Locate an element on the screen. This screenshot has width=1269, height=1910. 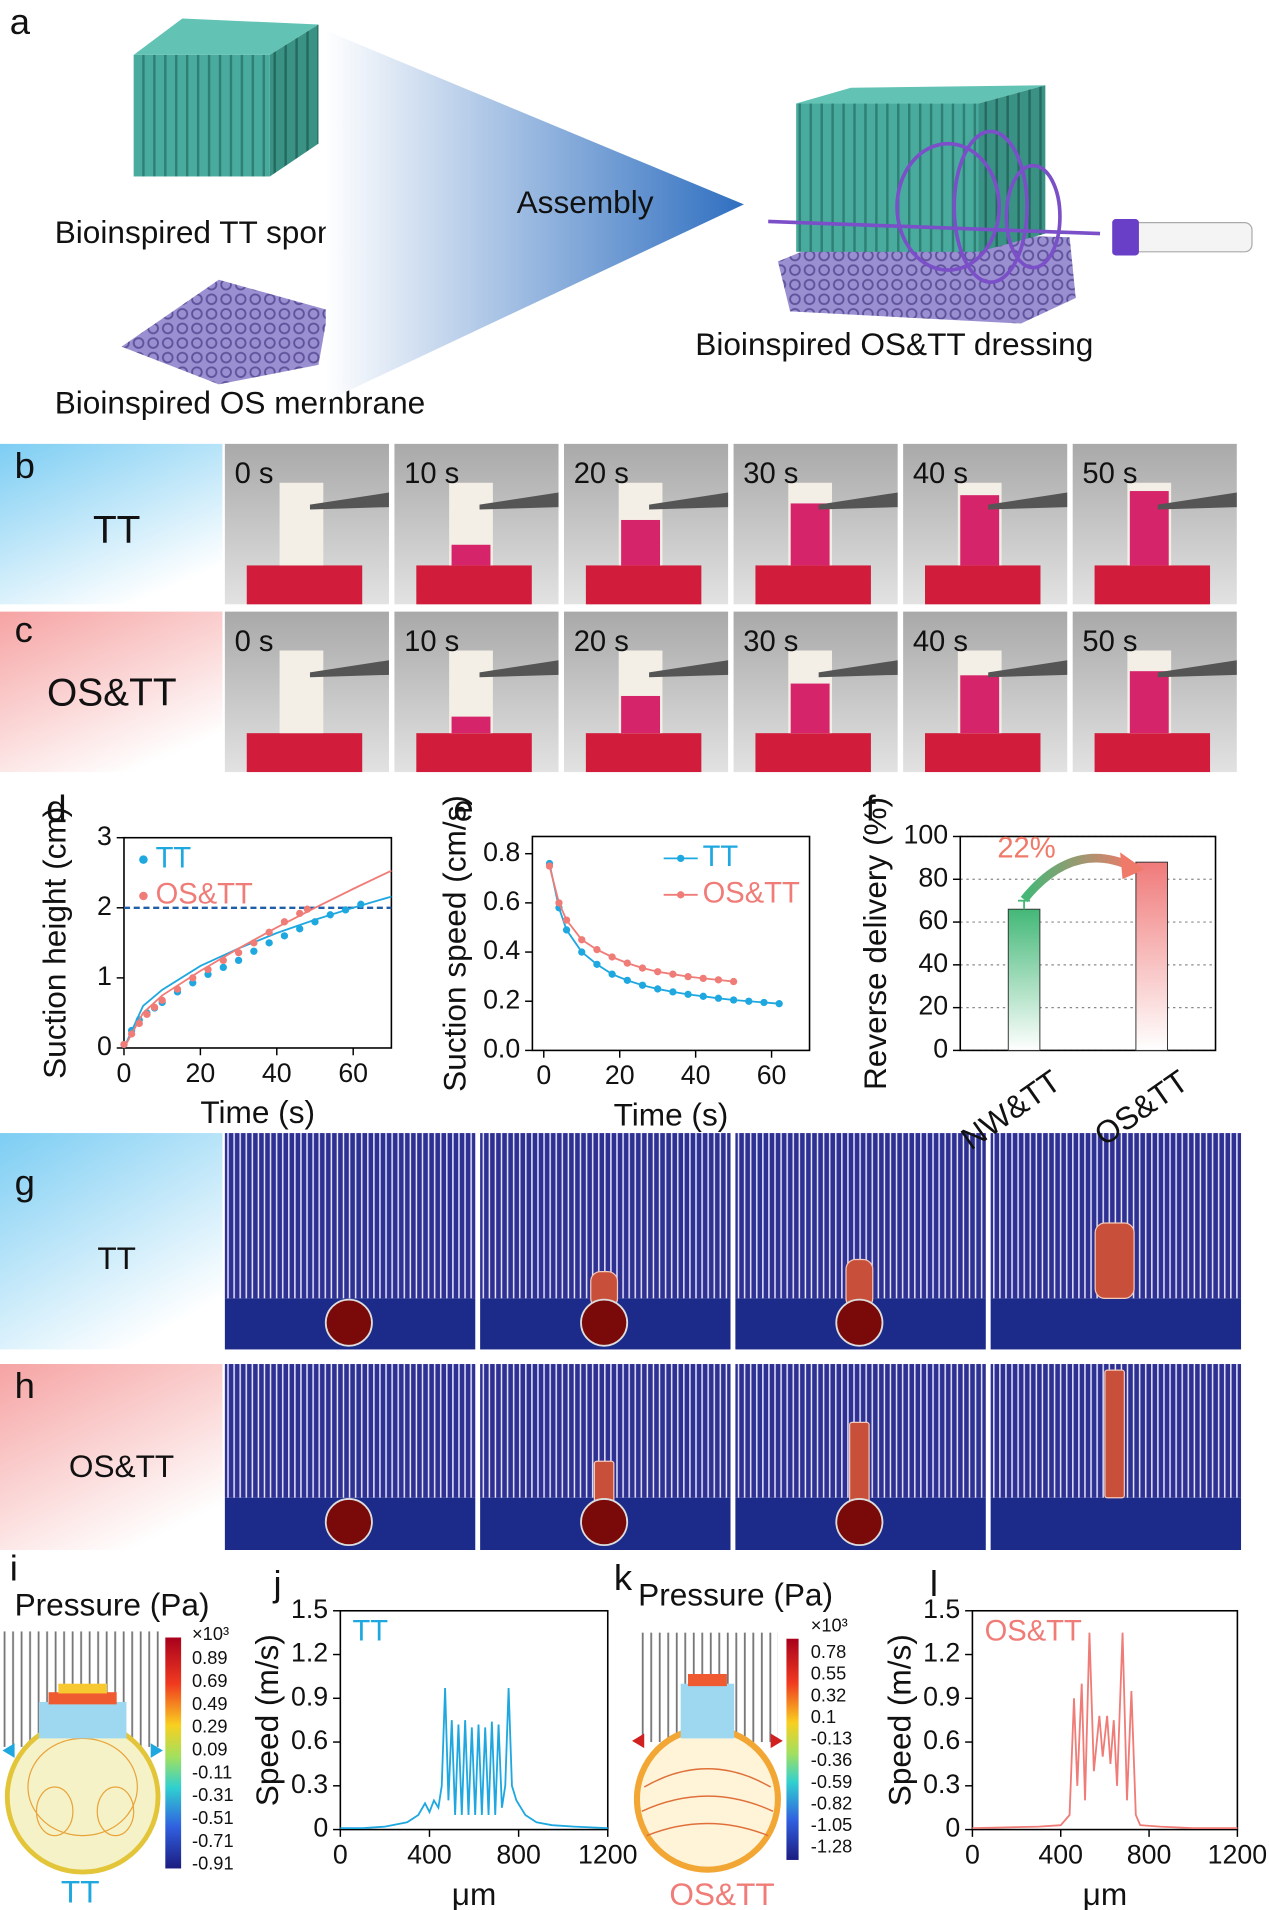
colorbar-tick-label: -1.05 is located at coordinates (832, 1824).